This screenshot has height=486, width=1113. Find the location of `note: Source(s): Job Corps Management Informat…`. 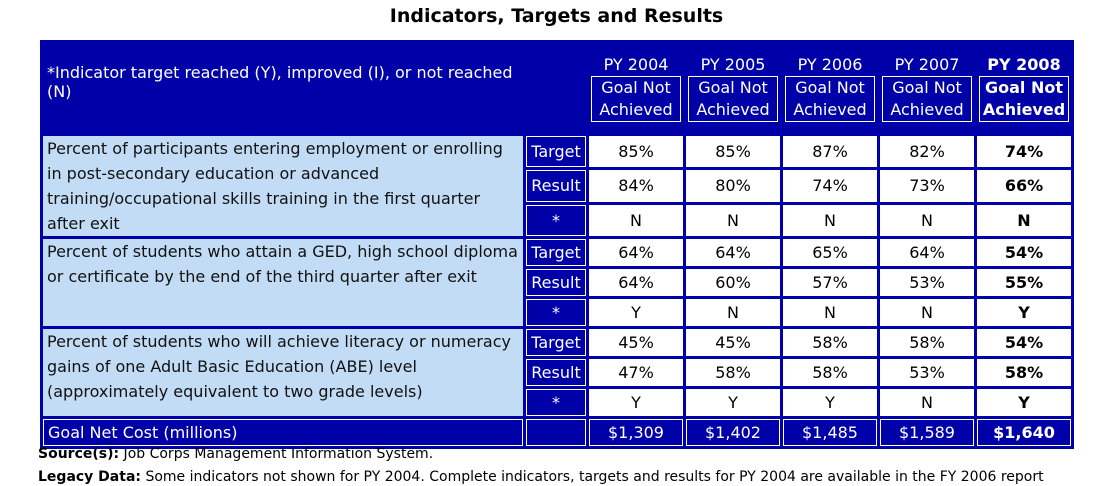

note: Source(s): Job Corps Management Informat… is located at coordinates (235, 454).